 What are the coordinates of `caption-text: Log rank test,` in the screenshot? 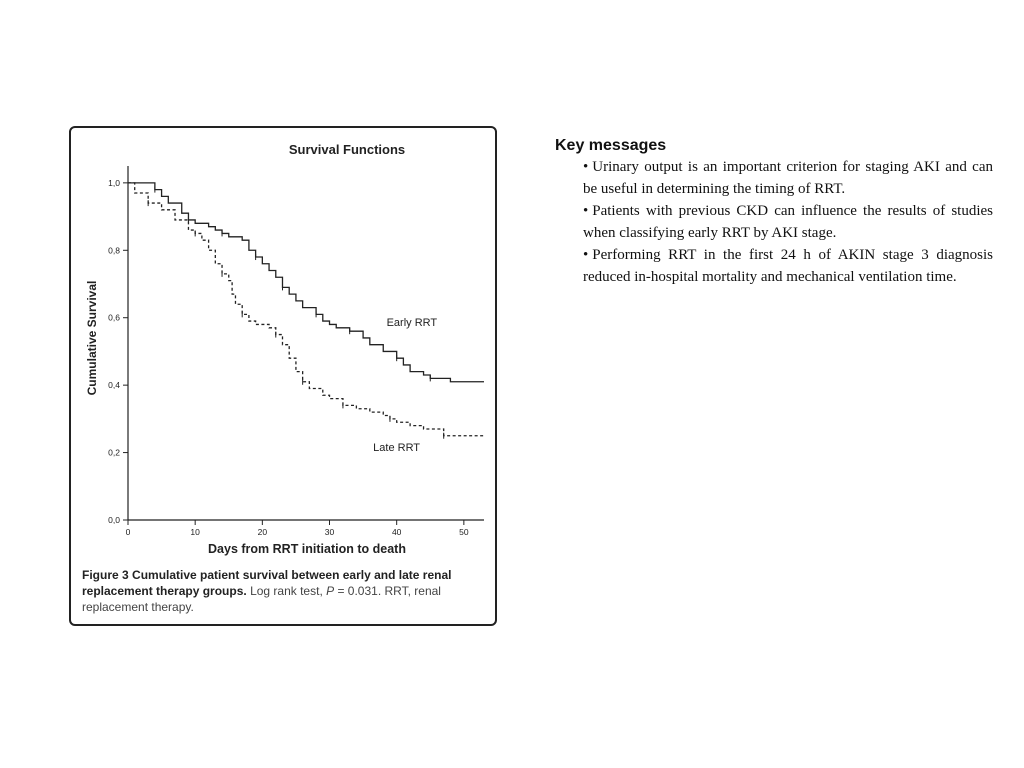 It's located at (288, 591).